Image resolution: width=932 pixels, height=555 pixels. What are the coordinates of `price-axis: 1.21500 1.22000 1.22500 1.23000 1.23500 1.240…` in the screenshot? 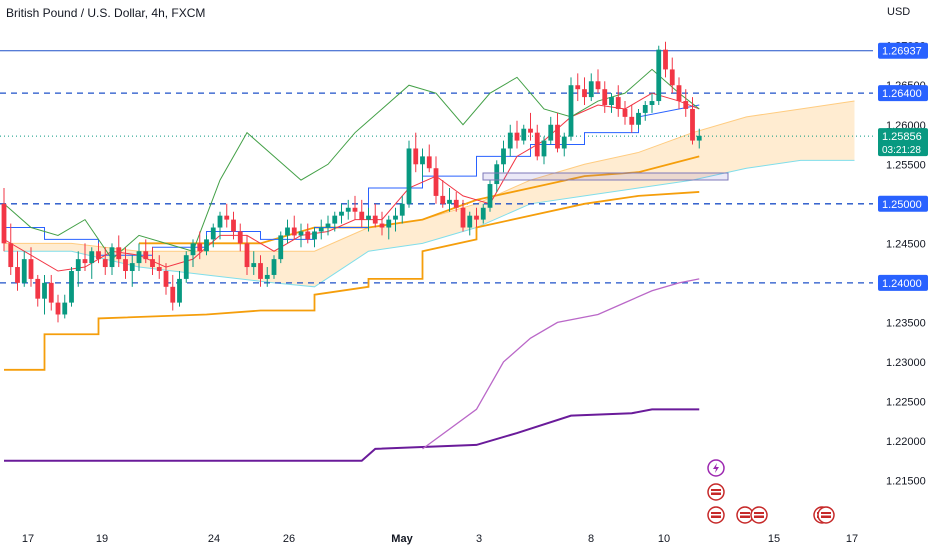 It's located at (904, 275).